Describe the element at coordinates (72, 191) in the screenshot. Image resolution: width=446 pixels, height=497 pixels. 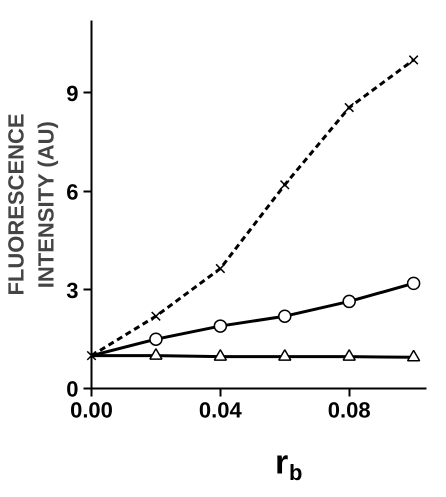
I see `y-tick-label: 6` at that location.